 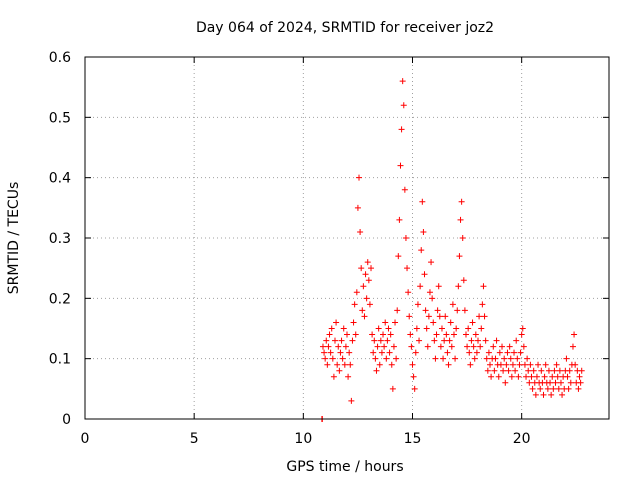 What do you see at coordinates (194, 439) in the screenshot?
I see `x-tick-label: 5` at bounding box center [194, 439].